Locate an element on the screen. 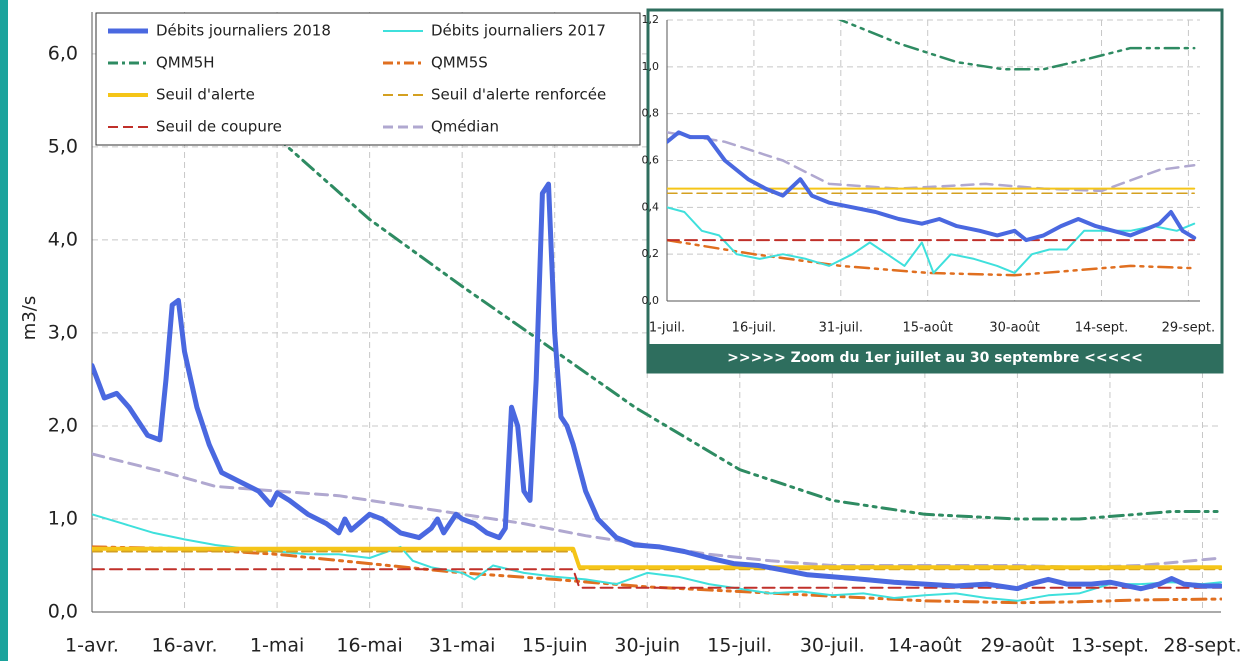 The image size is (1250, 661). legend-label: QMM5H is located at coordinates (185, 63).